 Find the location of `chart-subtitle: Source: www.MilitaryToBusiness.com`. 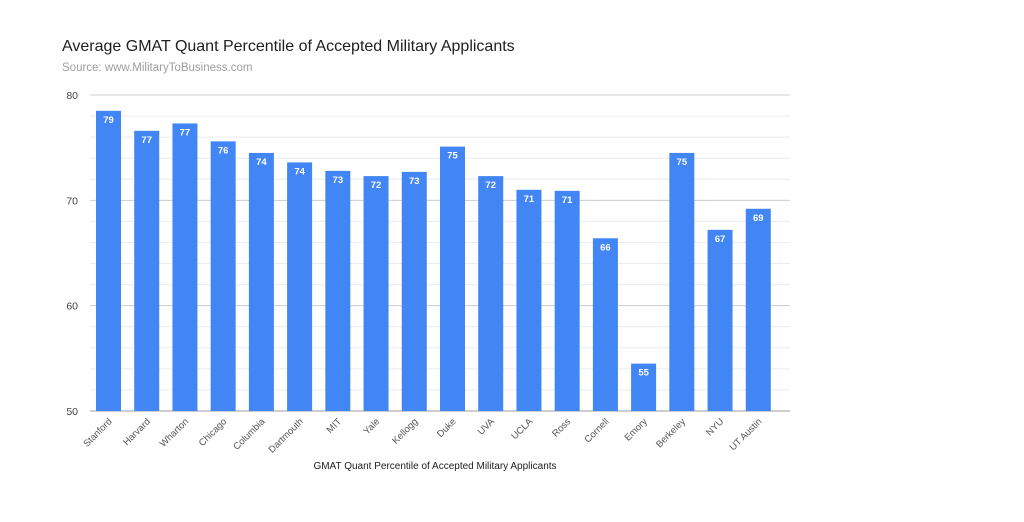

chart-subtitle: Source: www.MilitaryToBusiness.com is located at coordinates (157, 68).